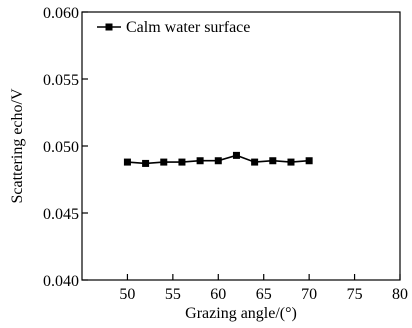  What do you see at coordinates (173, 294) in the screenshot?
I see `x-tick-label: 55` at bounding box center [173, 294].